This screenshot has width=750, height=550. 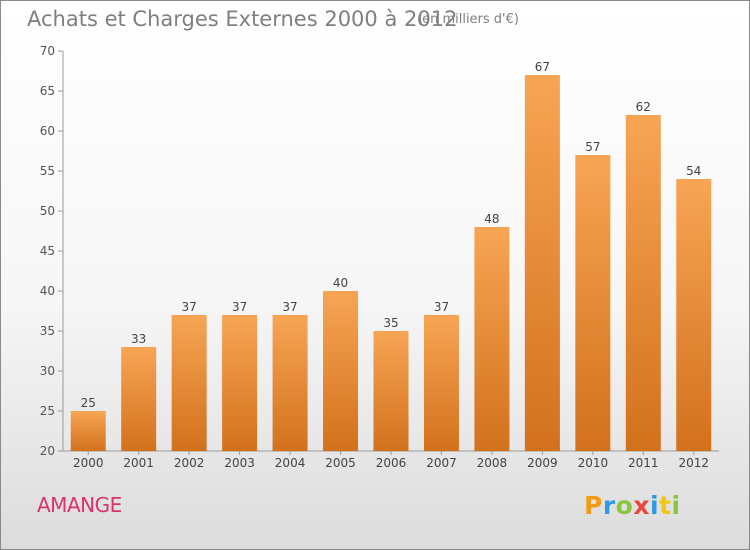 I want to click on y-tick-label: 25, so click(x=47, y=411).